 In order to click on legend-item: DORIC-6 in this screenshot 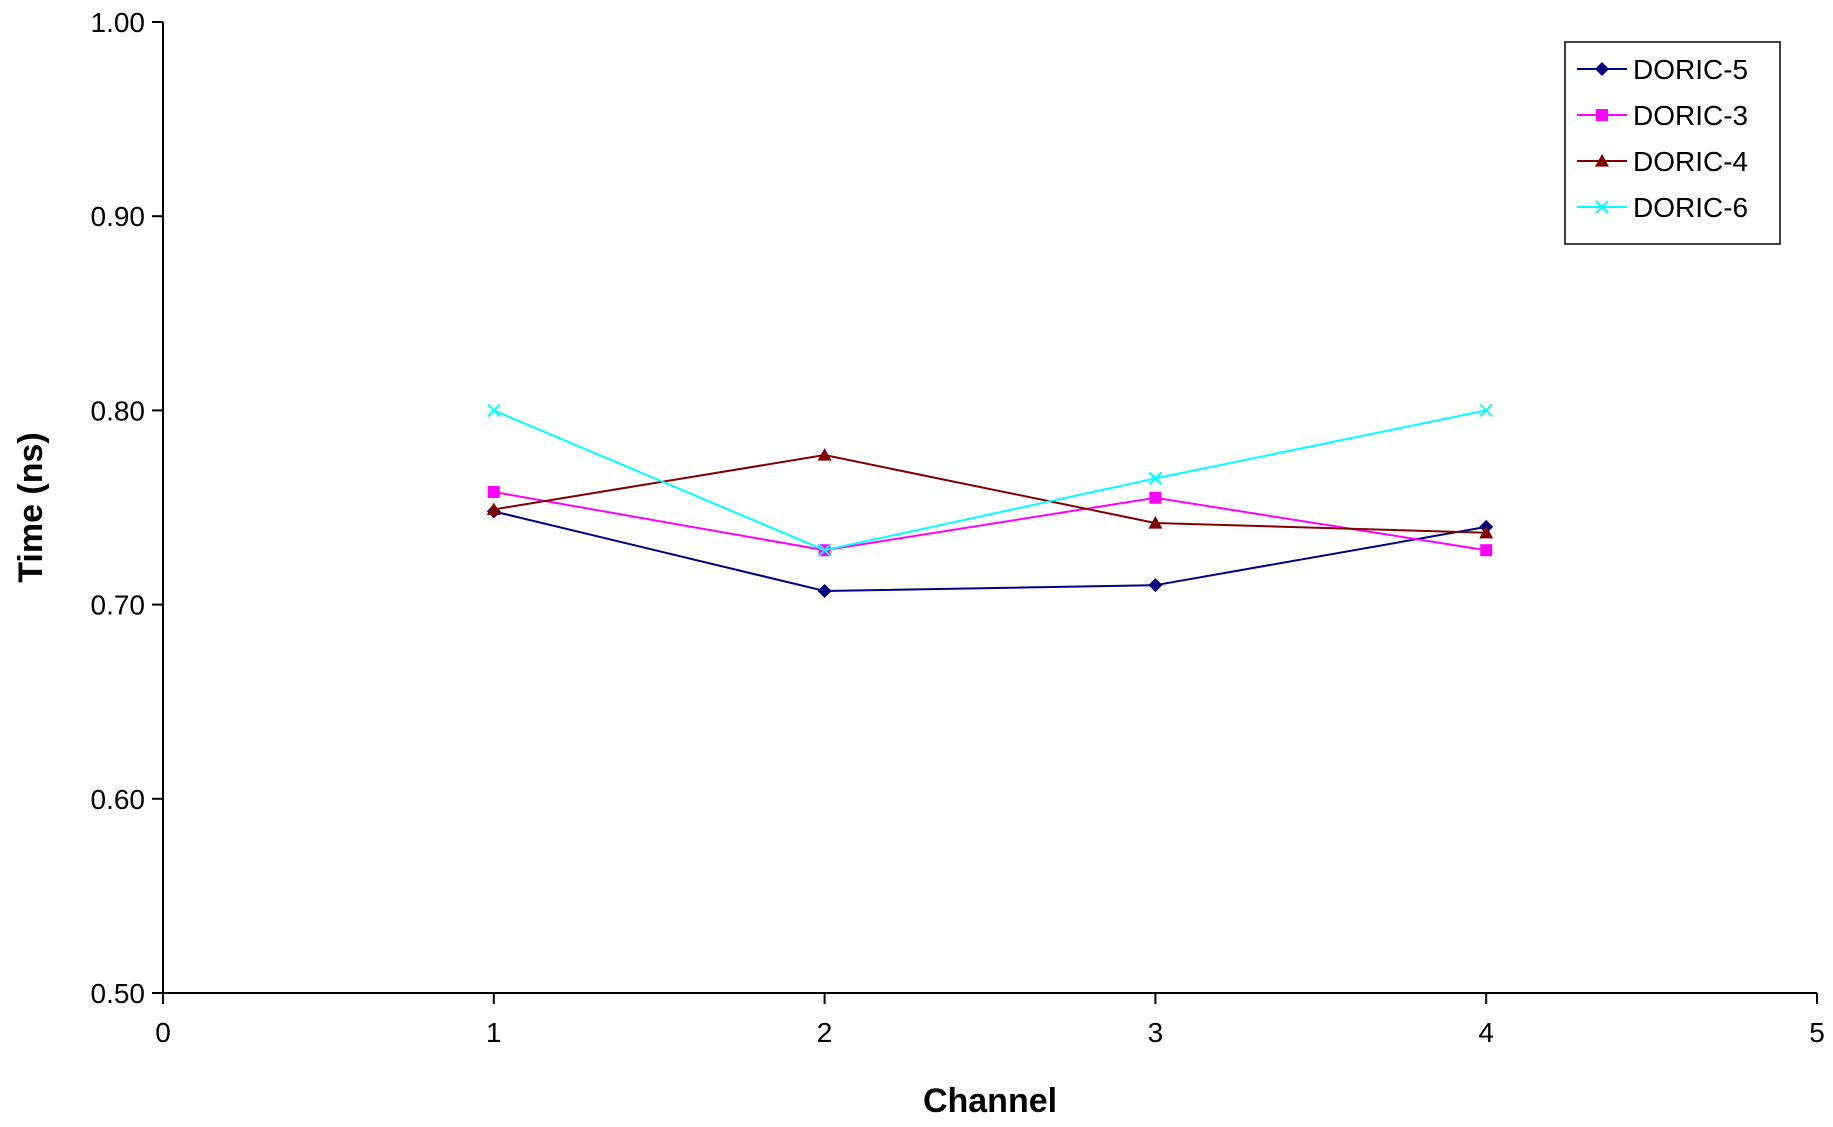, I will do `click(1662, 207)`.